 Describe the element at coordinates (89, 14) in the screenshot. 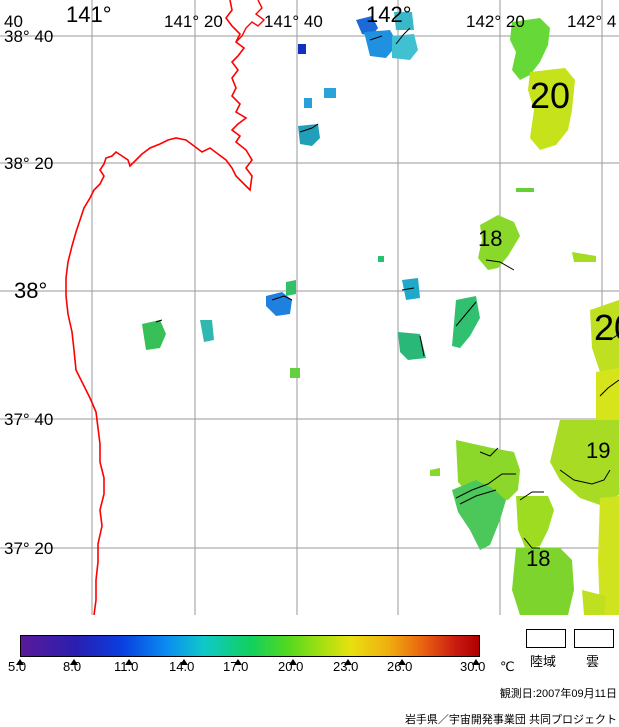

I see `lon-label-141: 141°` at that location.